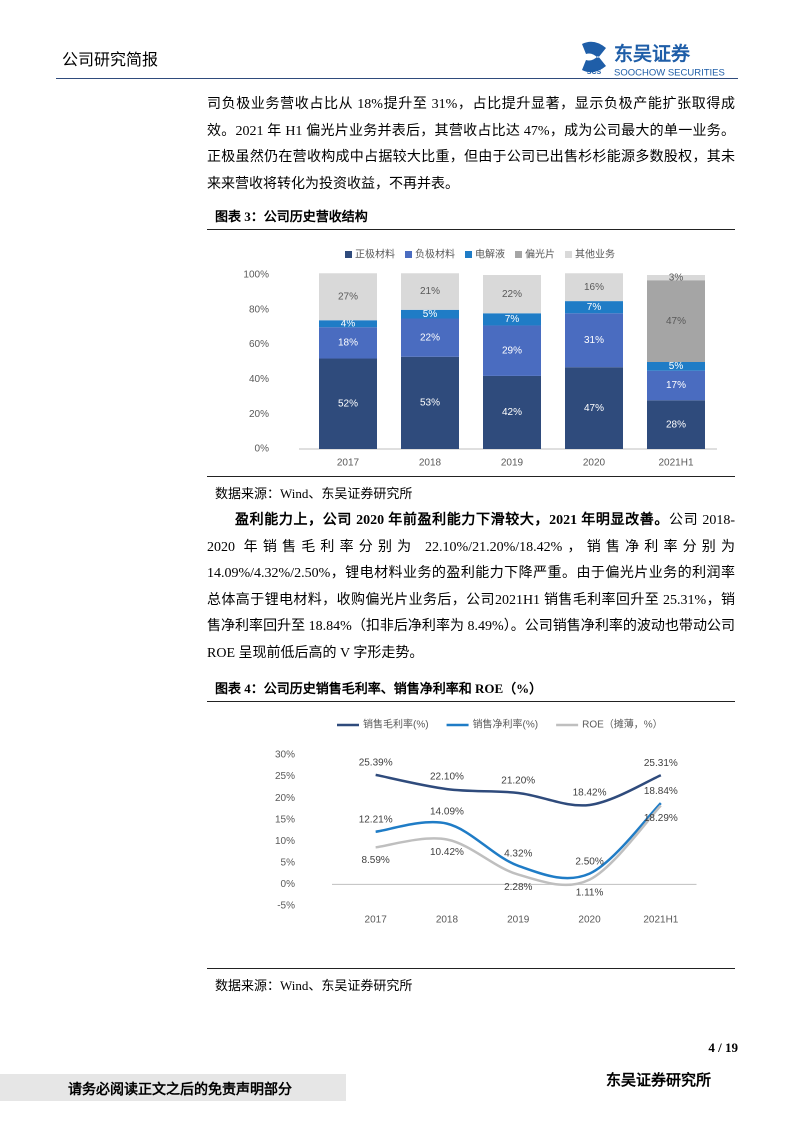 The height and width of the screenshot is (1122, 793). What do you see at coordinates (285, 841) in the screenshot?
I see `y-tick-label: 10%` at bounding box center [285, 841].